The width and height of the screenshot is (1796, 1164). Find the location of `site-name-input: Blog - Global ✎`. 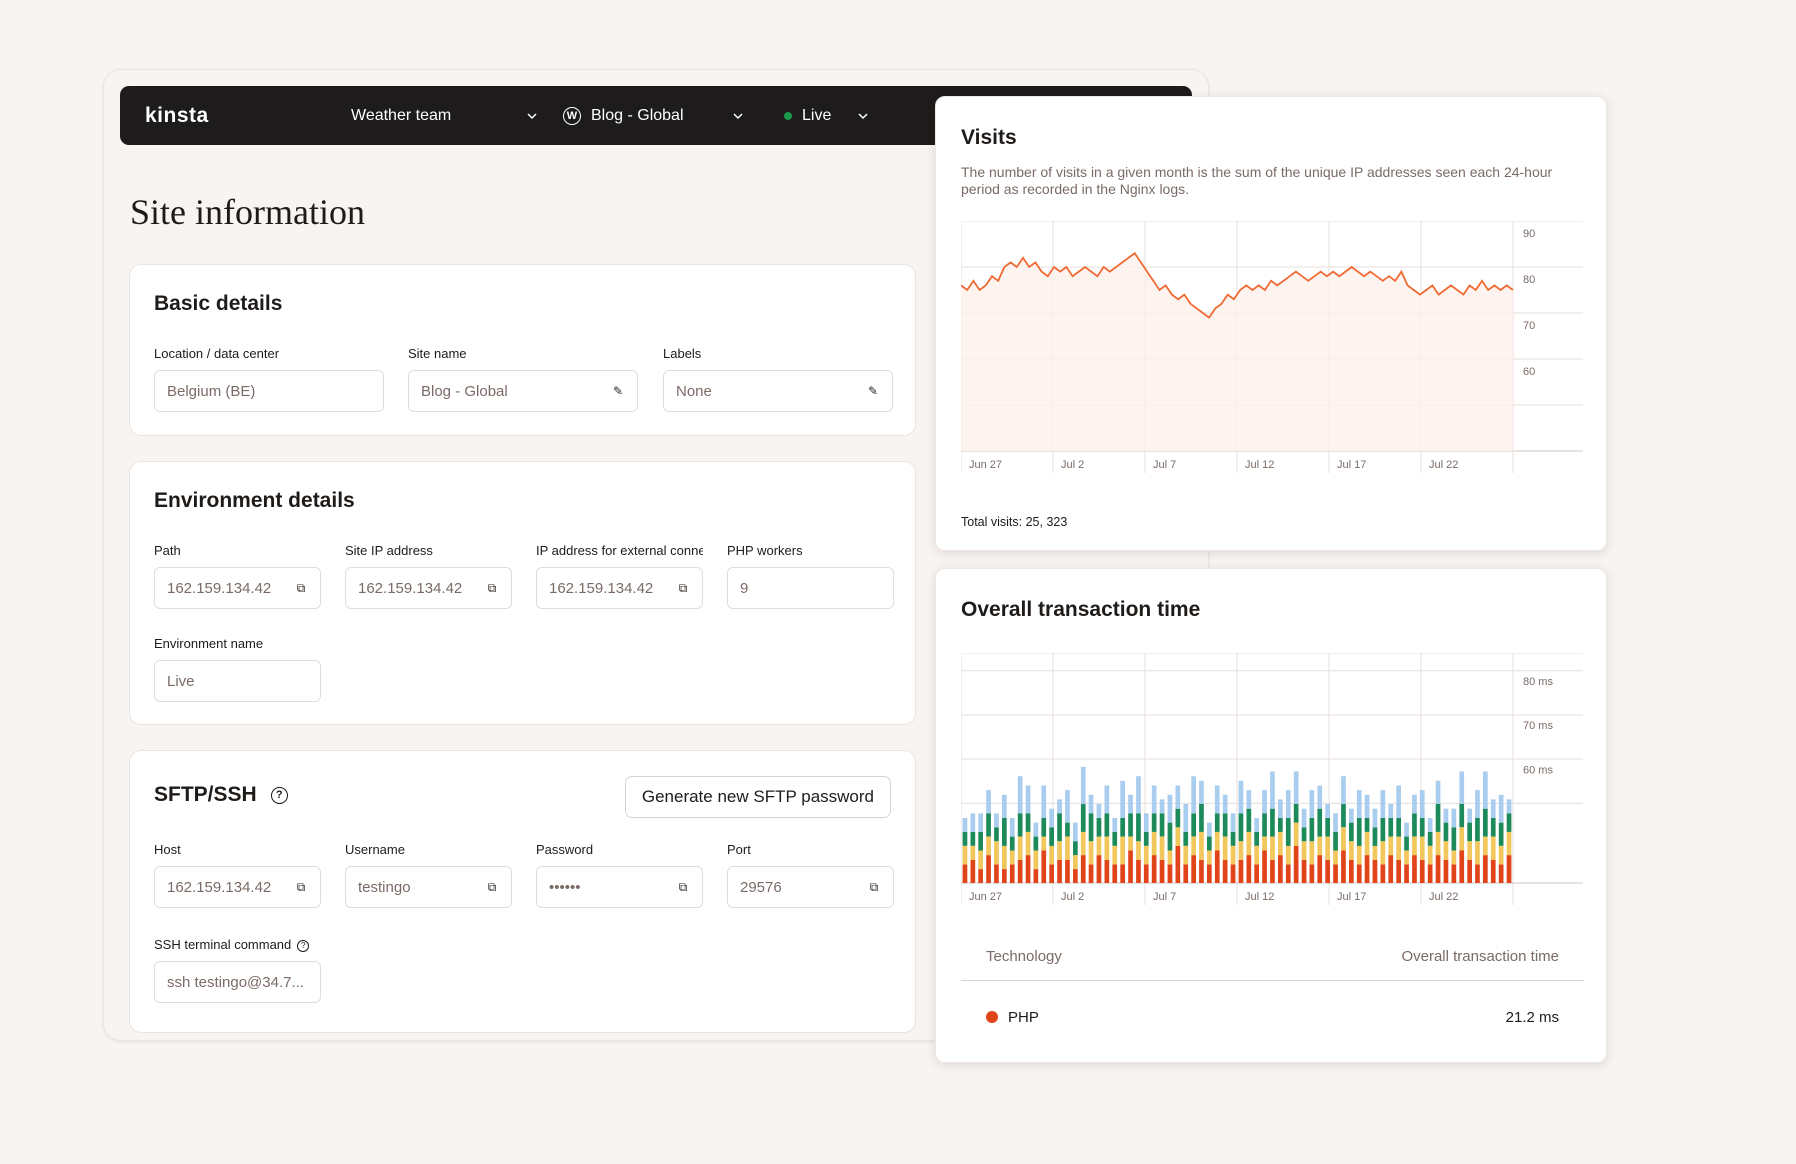

site-name-input: Blog - Global ✎ is located at coordinates (523, 391).